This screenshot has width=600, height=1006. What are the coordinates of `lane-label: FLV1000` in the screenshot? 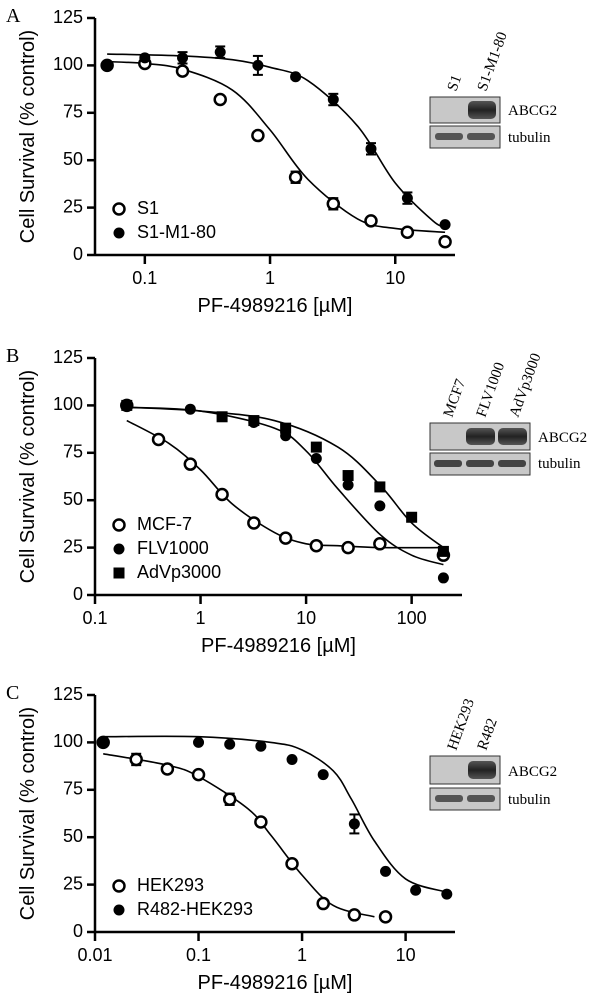 It's located at (491, 389).